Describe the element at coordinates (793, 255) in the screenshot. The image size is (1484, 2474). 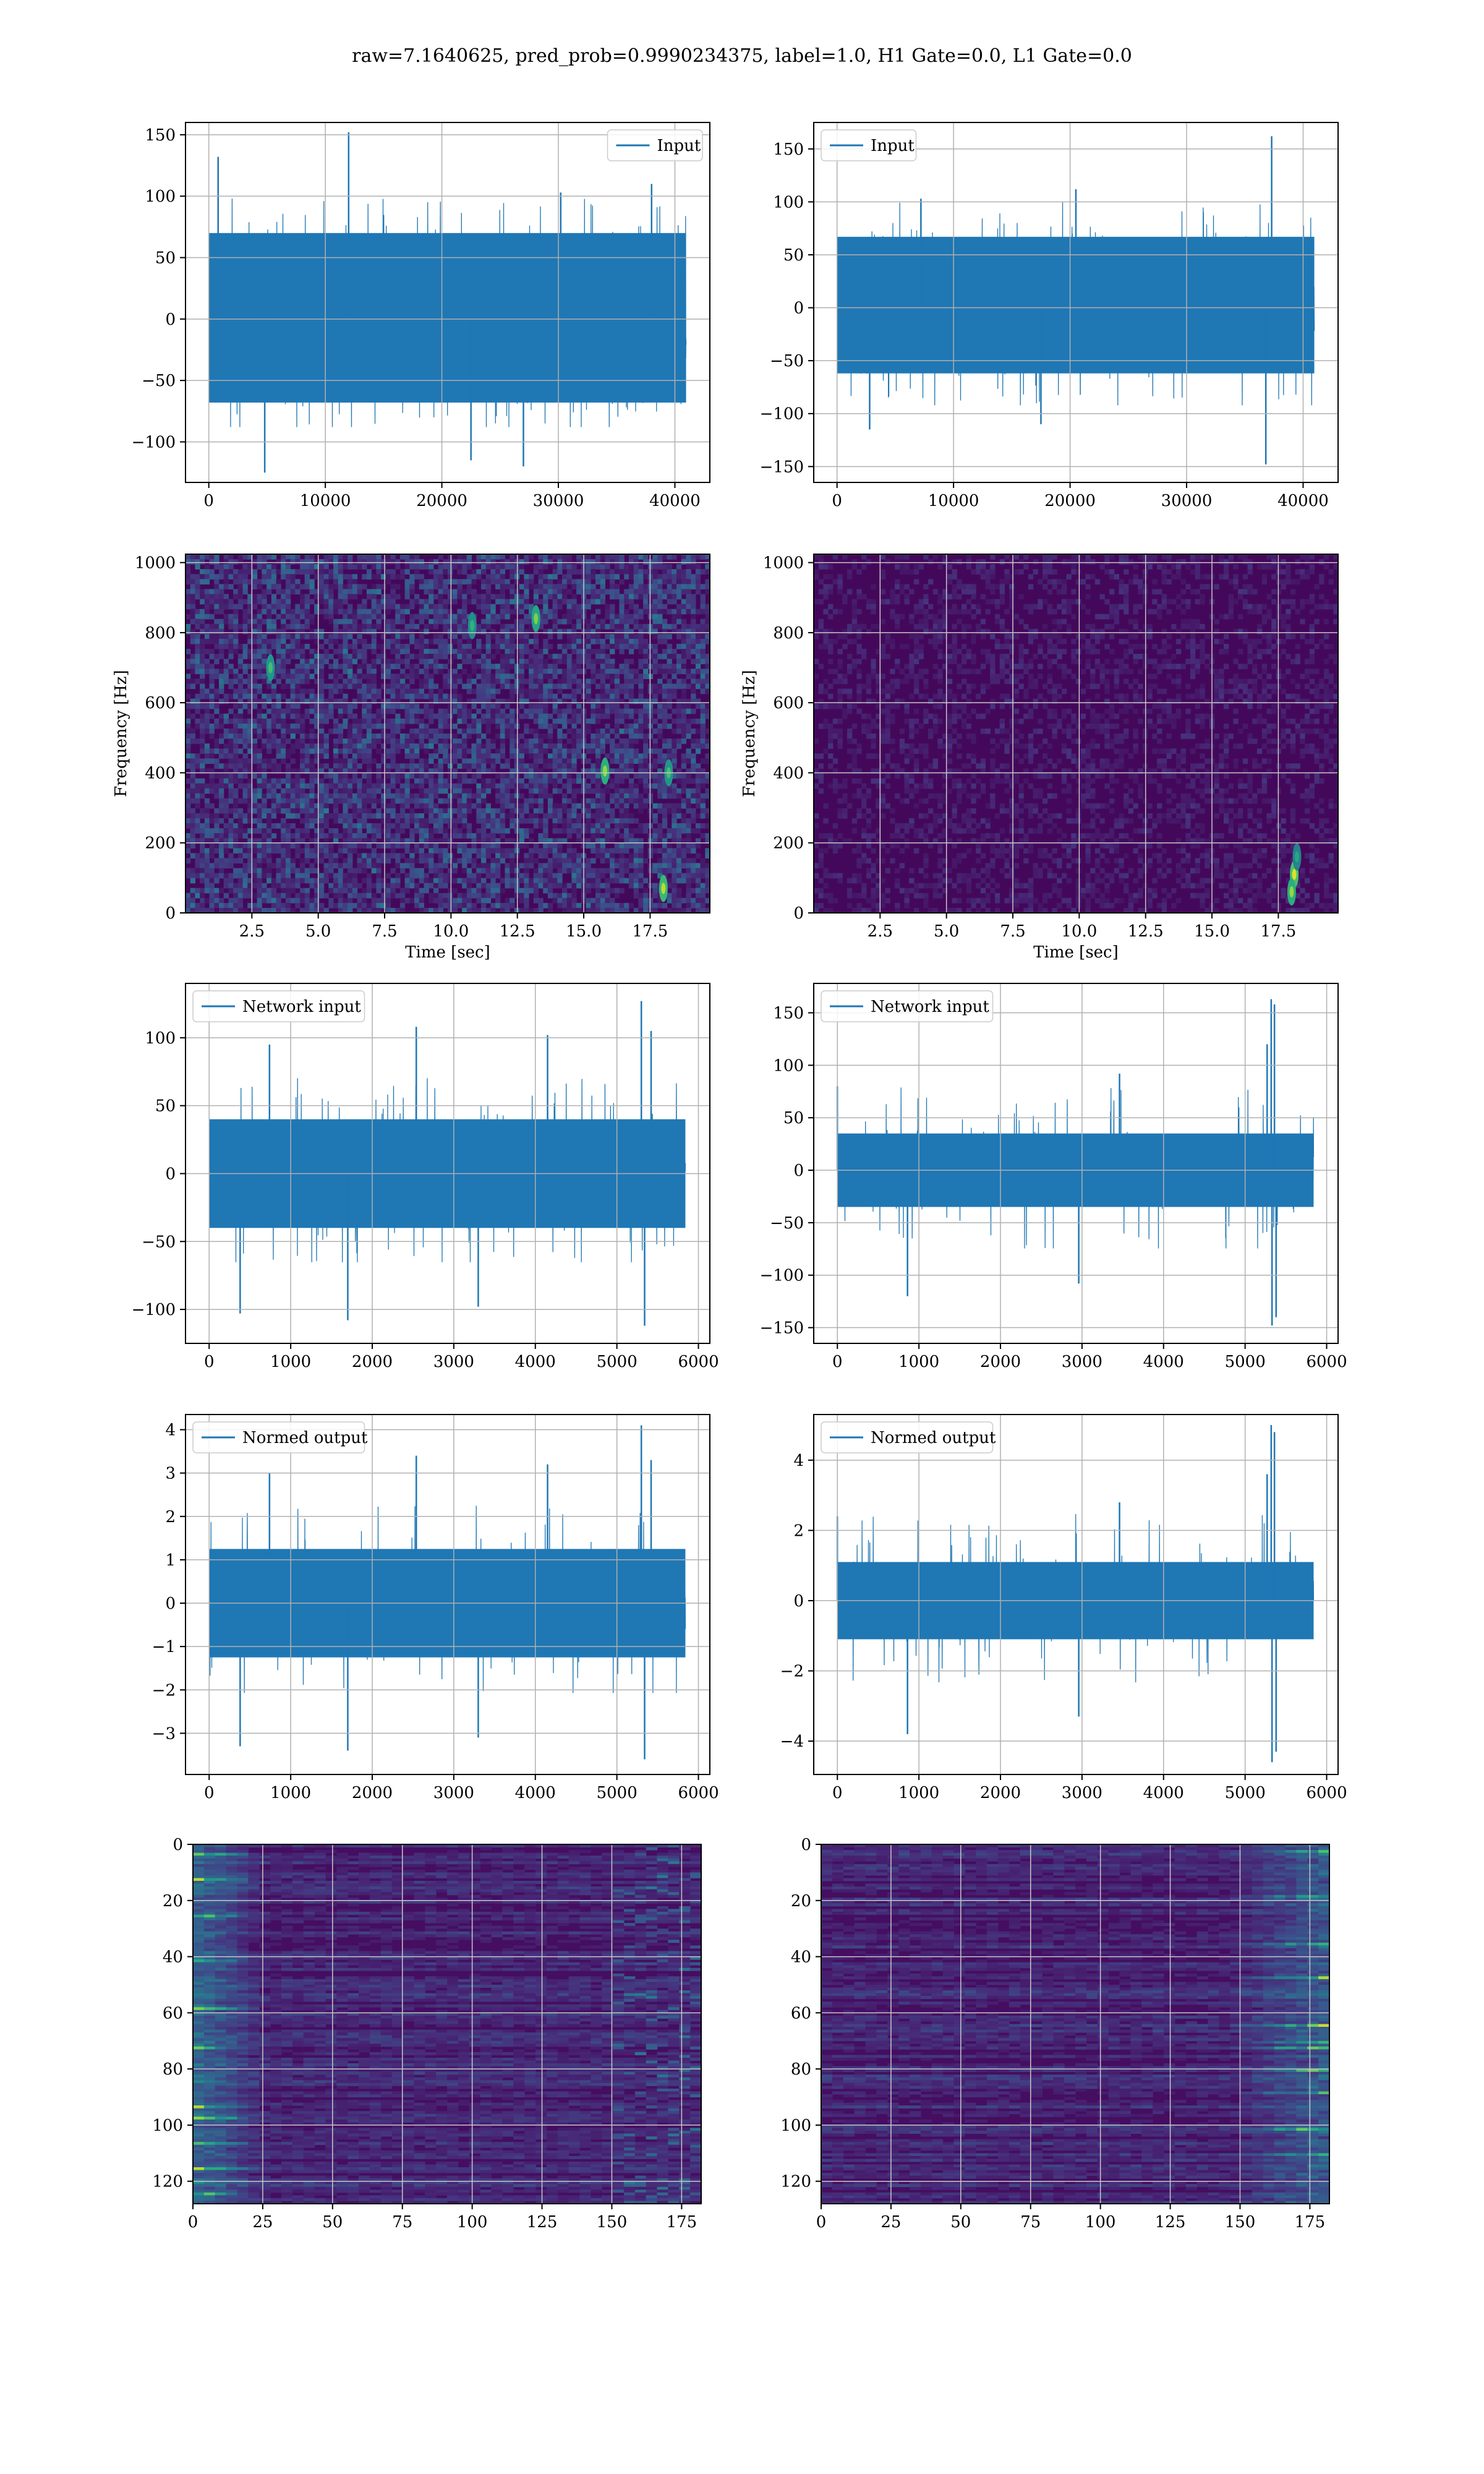
I see `y-tick-label: 50` at that location.